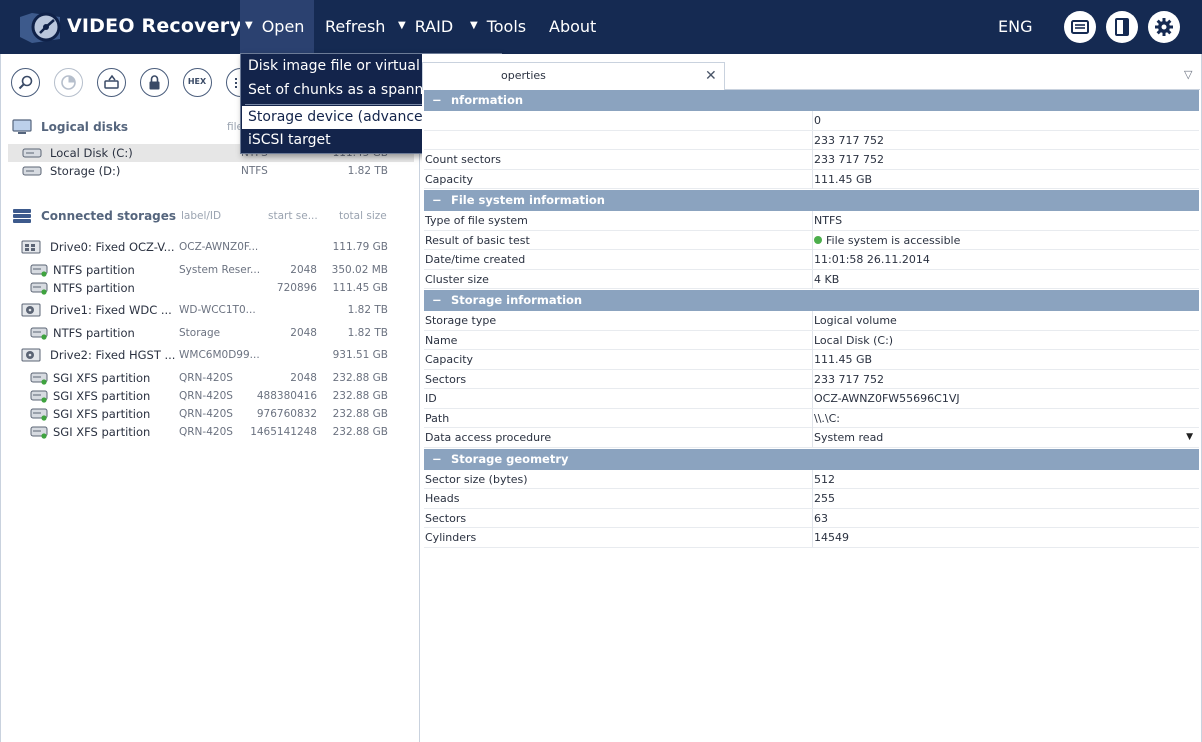 This screenshot has height=742, width=1202. Describe the element at coordinates (360, 288) in the screenshot. I see `storage-size: 111.45 GB` at that location.